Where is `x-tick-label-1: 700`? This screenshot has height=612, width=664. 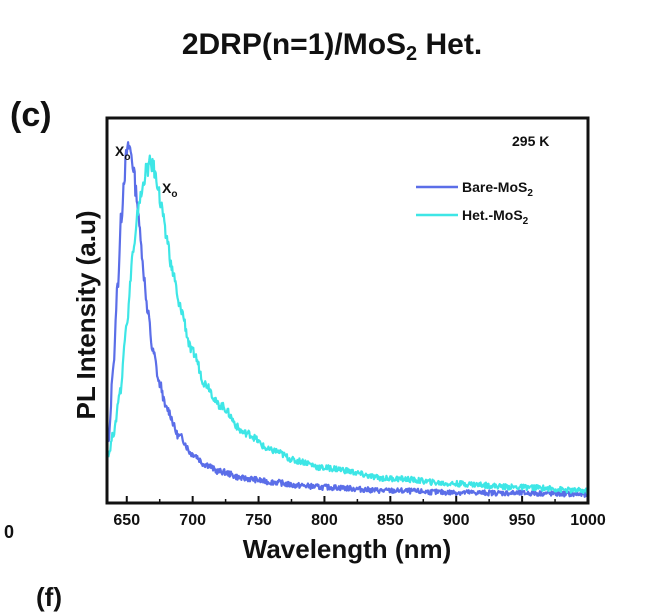 x-tick-label-1: 700 is located at coordinates (192, 520).